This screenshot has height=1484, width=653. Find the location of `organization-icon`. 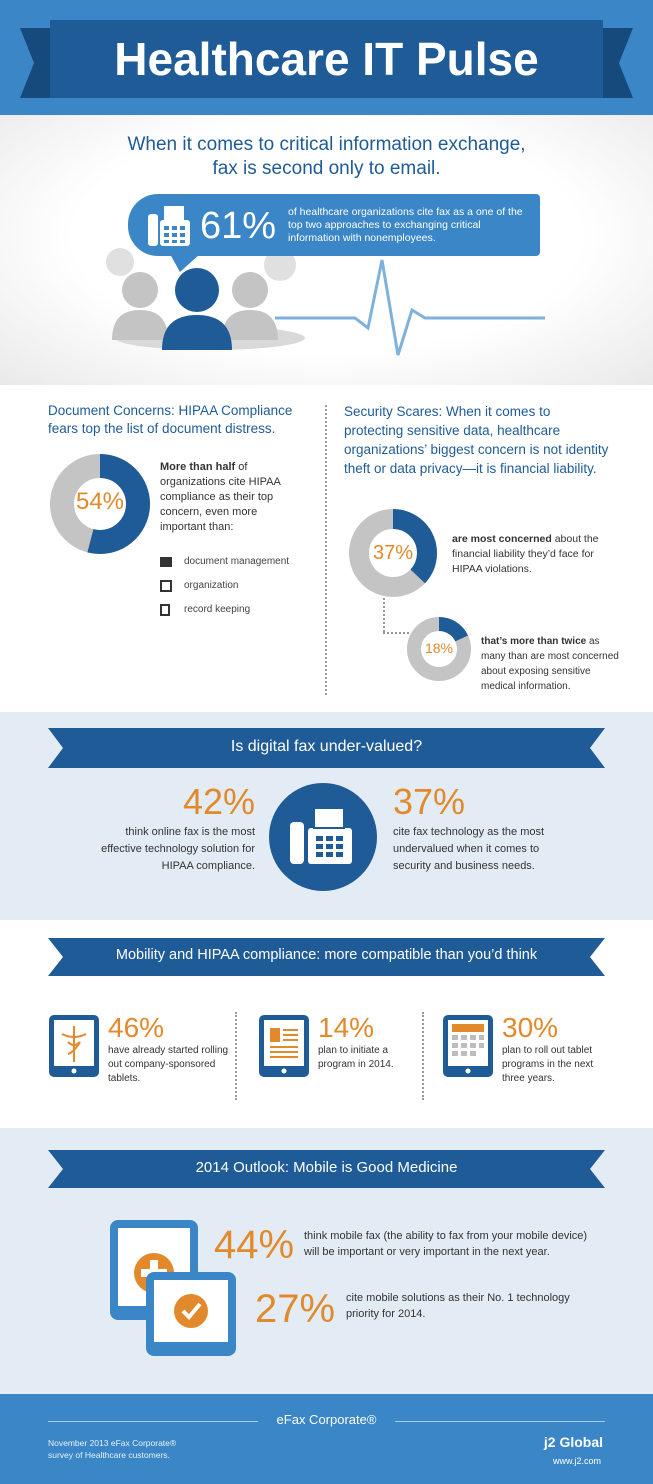

organization-icon is located at coordinates (166, 586).